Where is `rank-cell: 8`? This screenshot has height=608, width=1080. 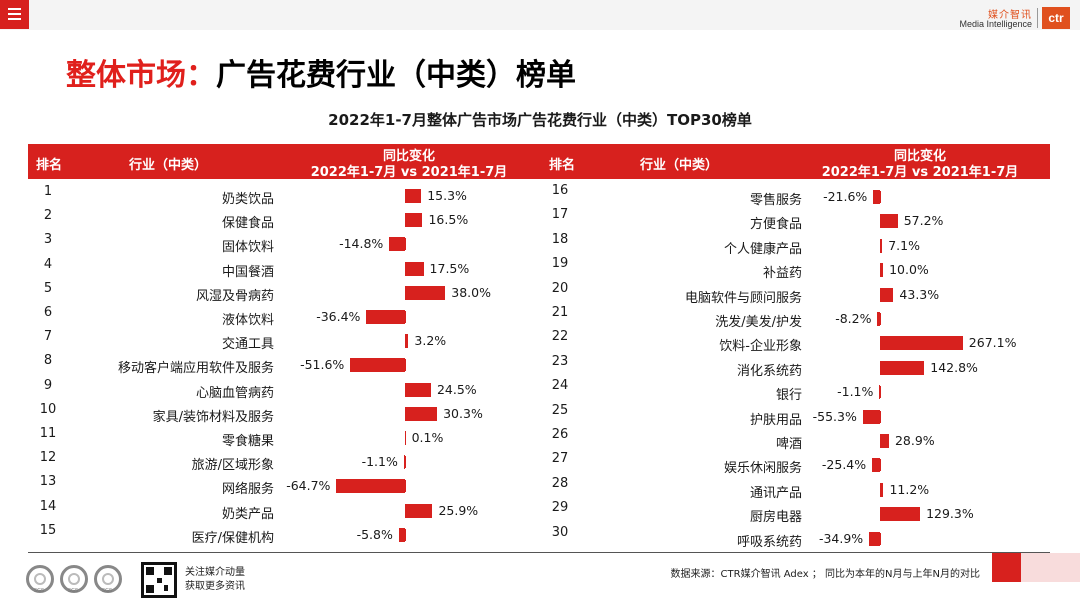
rank-cell: 8 is located at coordinates (48, 361).